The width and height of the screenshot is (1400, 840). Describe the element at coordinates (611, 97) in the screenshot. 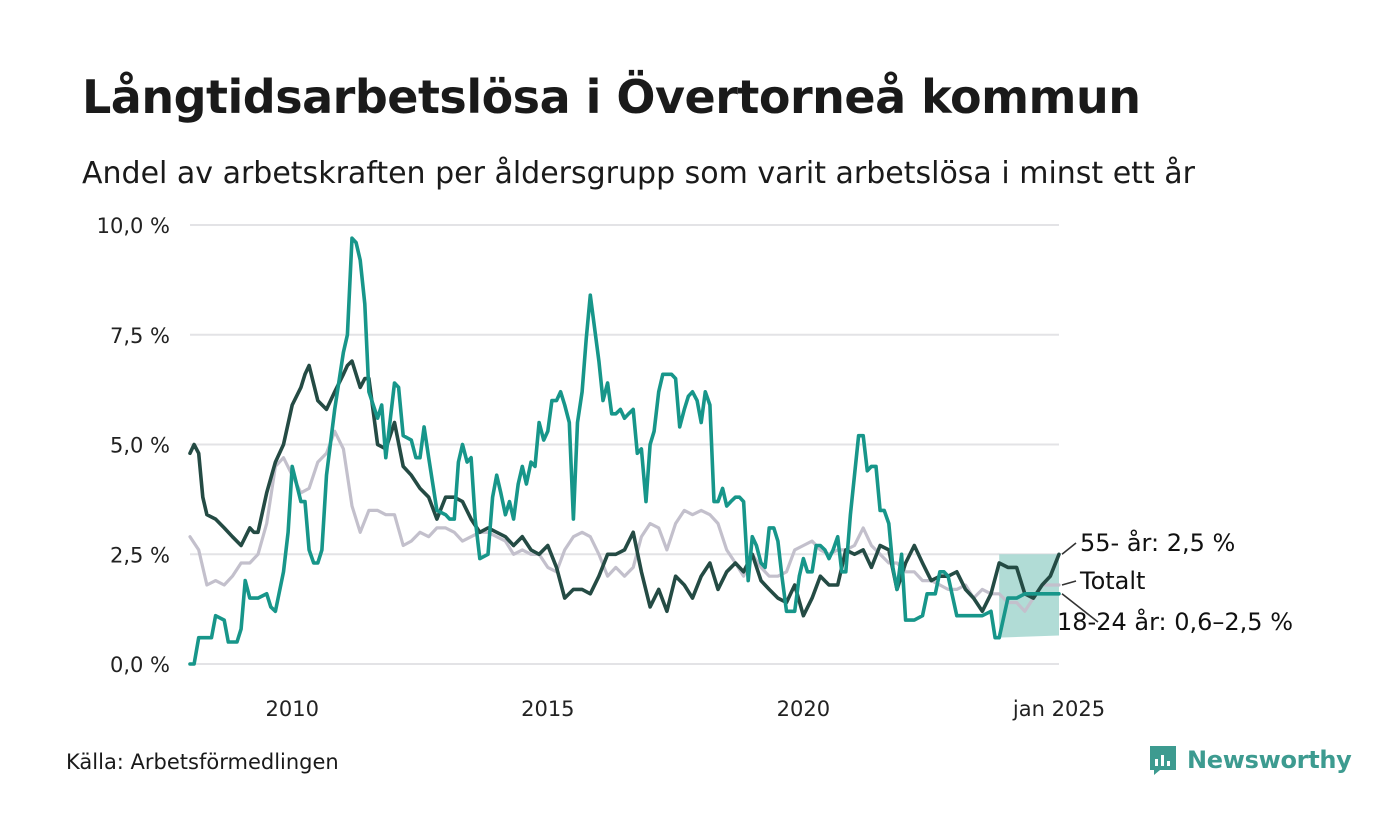

I see `chart-title: Långtidsarbetslösa i Övertorneå kommun` at that location.